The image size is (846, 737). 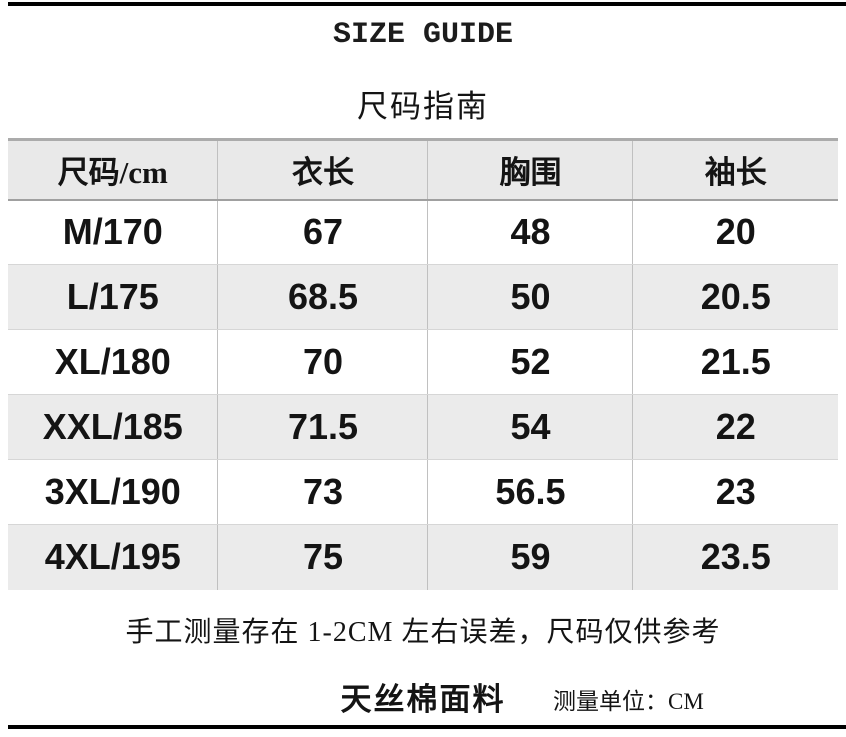 What do you see at coordinates (113, 492) in the screenshot?
I see `size-cell: 3XL/190` at bounding box center [113, 492].